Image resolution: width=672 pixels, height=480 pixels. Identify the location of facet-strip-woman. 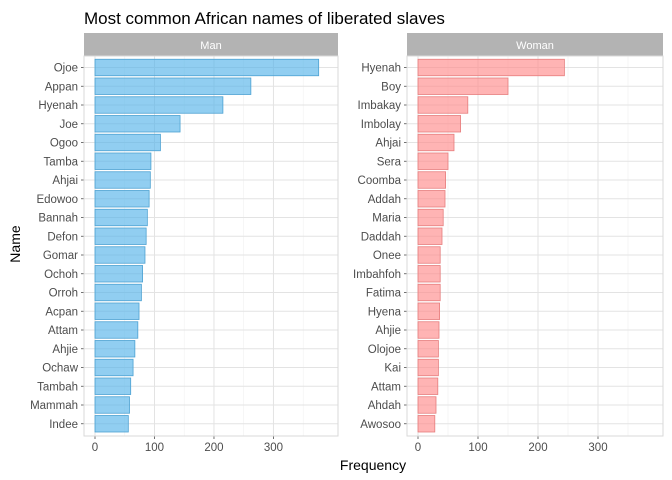
(535, 44).